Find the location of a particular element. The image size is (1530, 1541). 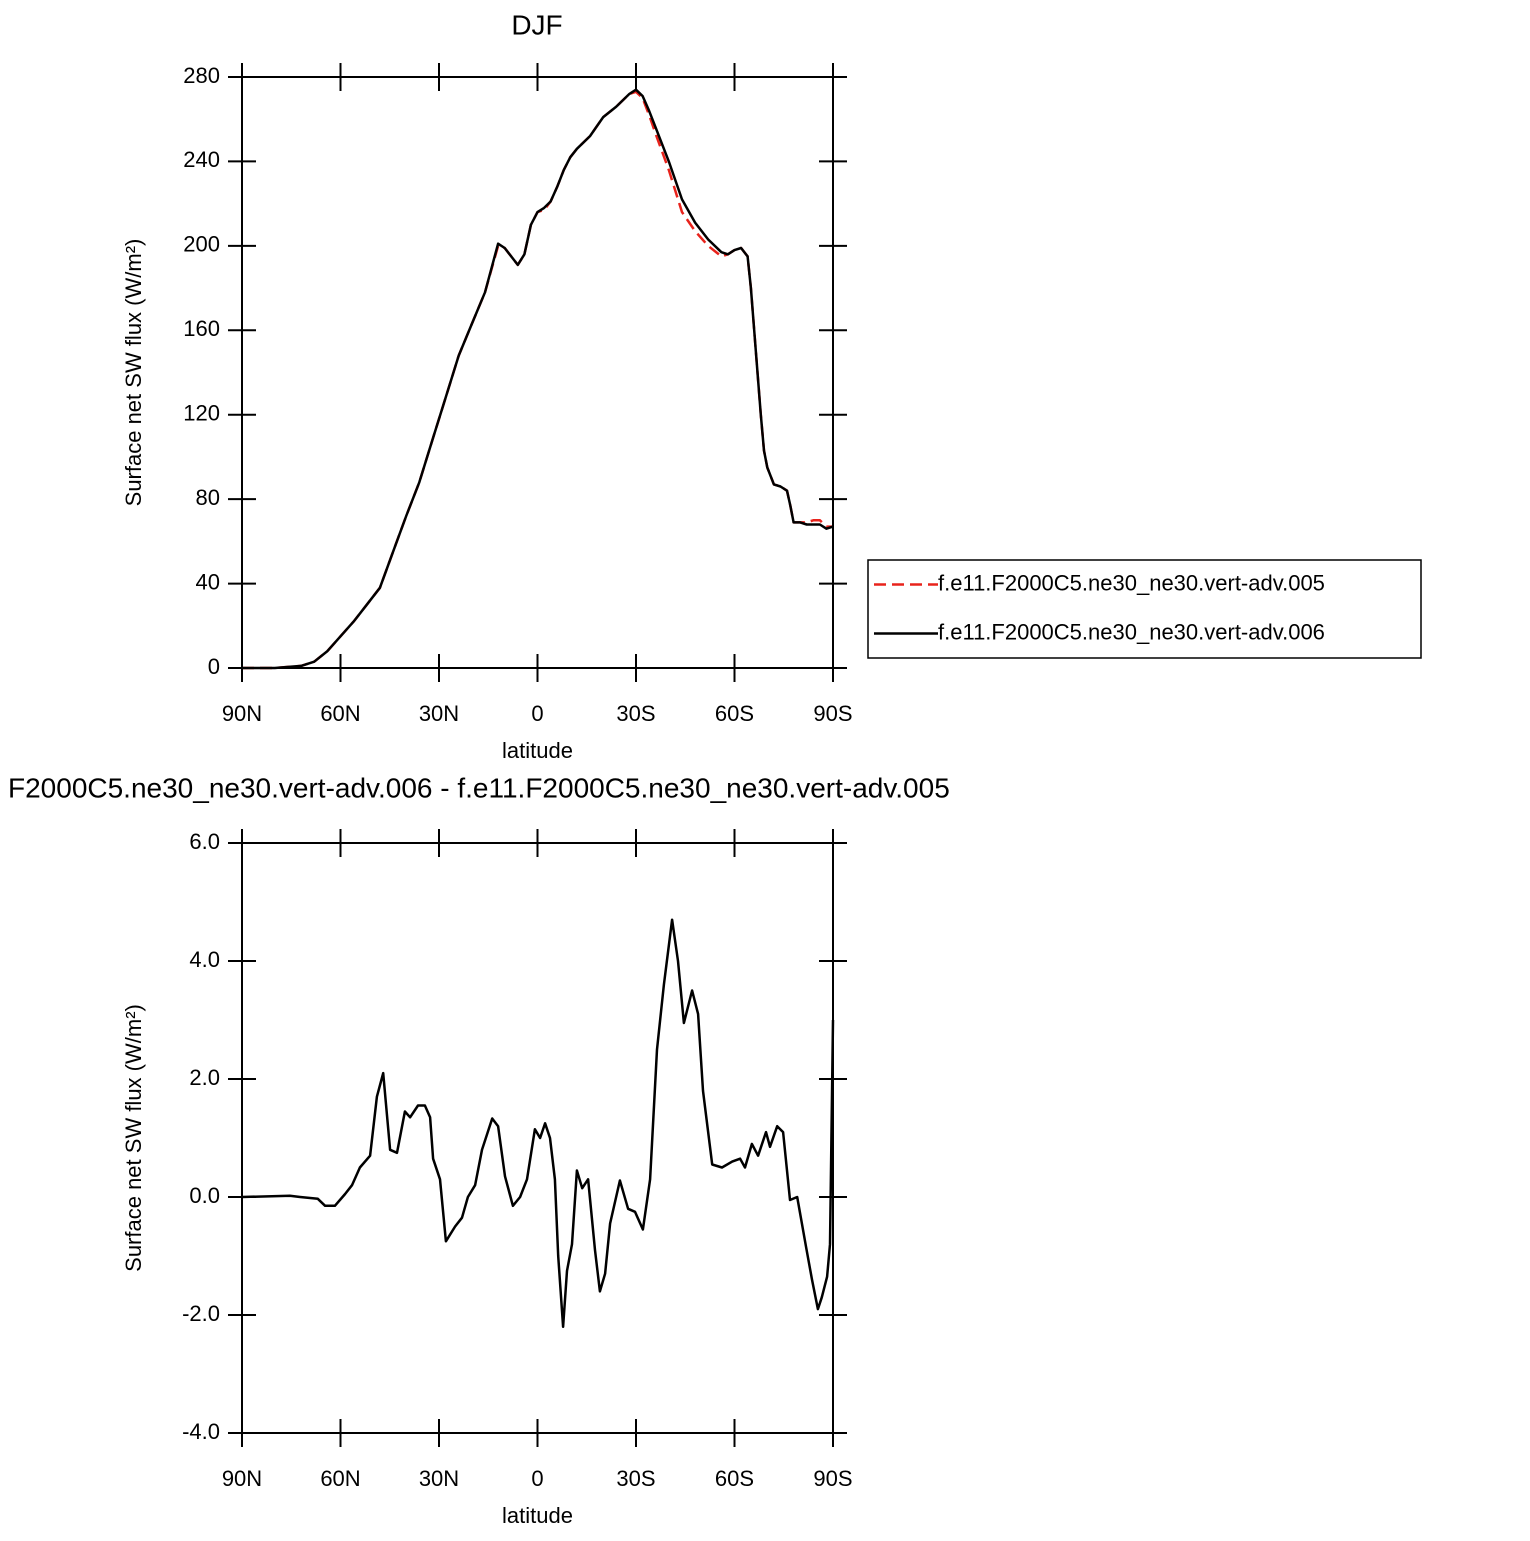

y-tick-label: 40 is located at coordinates (208, 581).